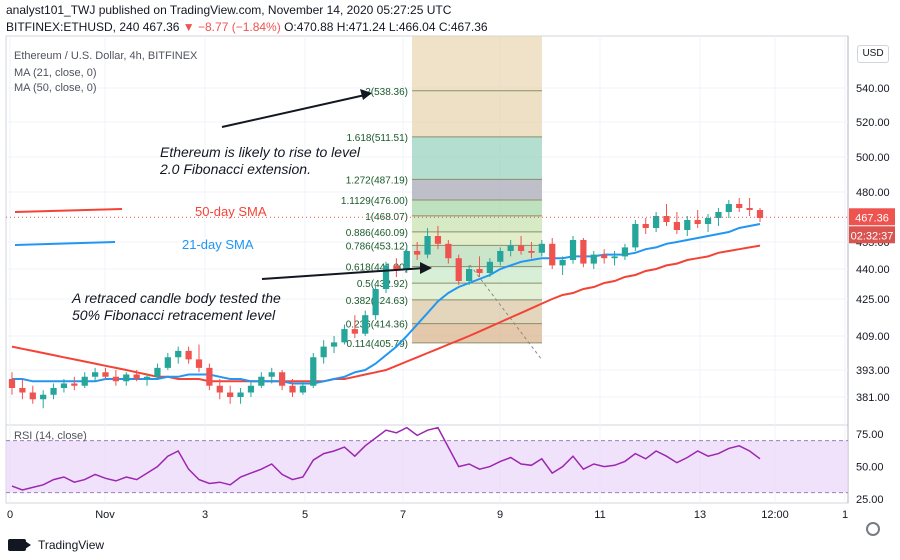  I want to click on x-tick-label: 0, so click(10, 515).